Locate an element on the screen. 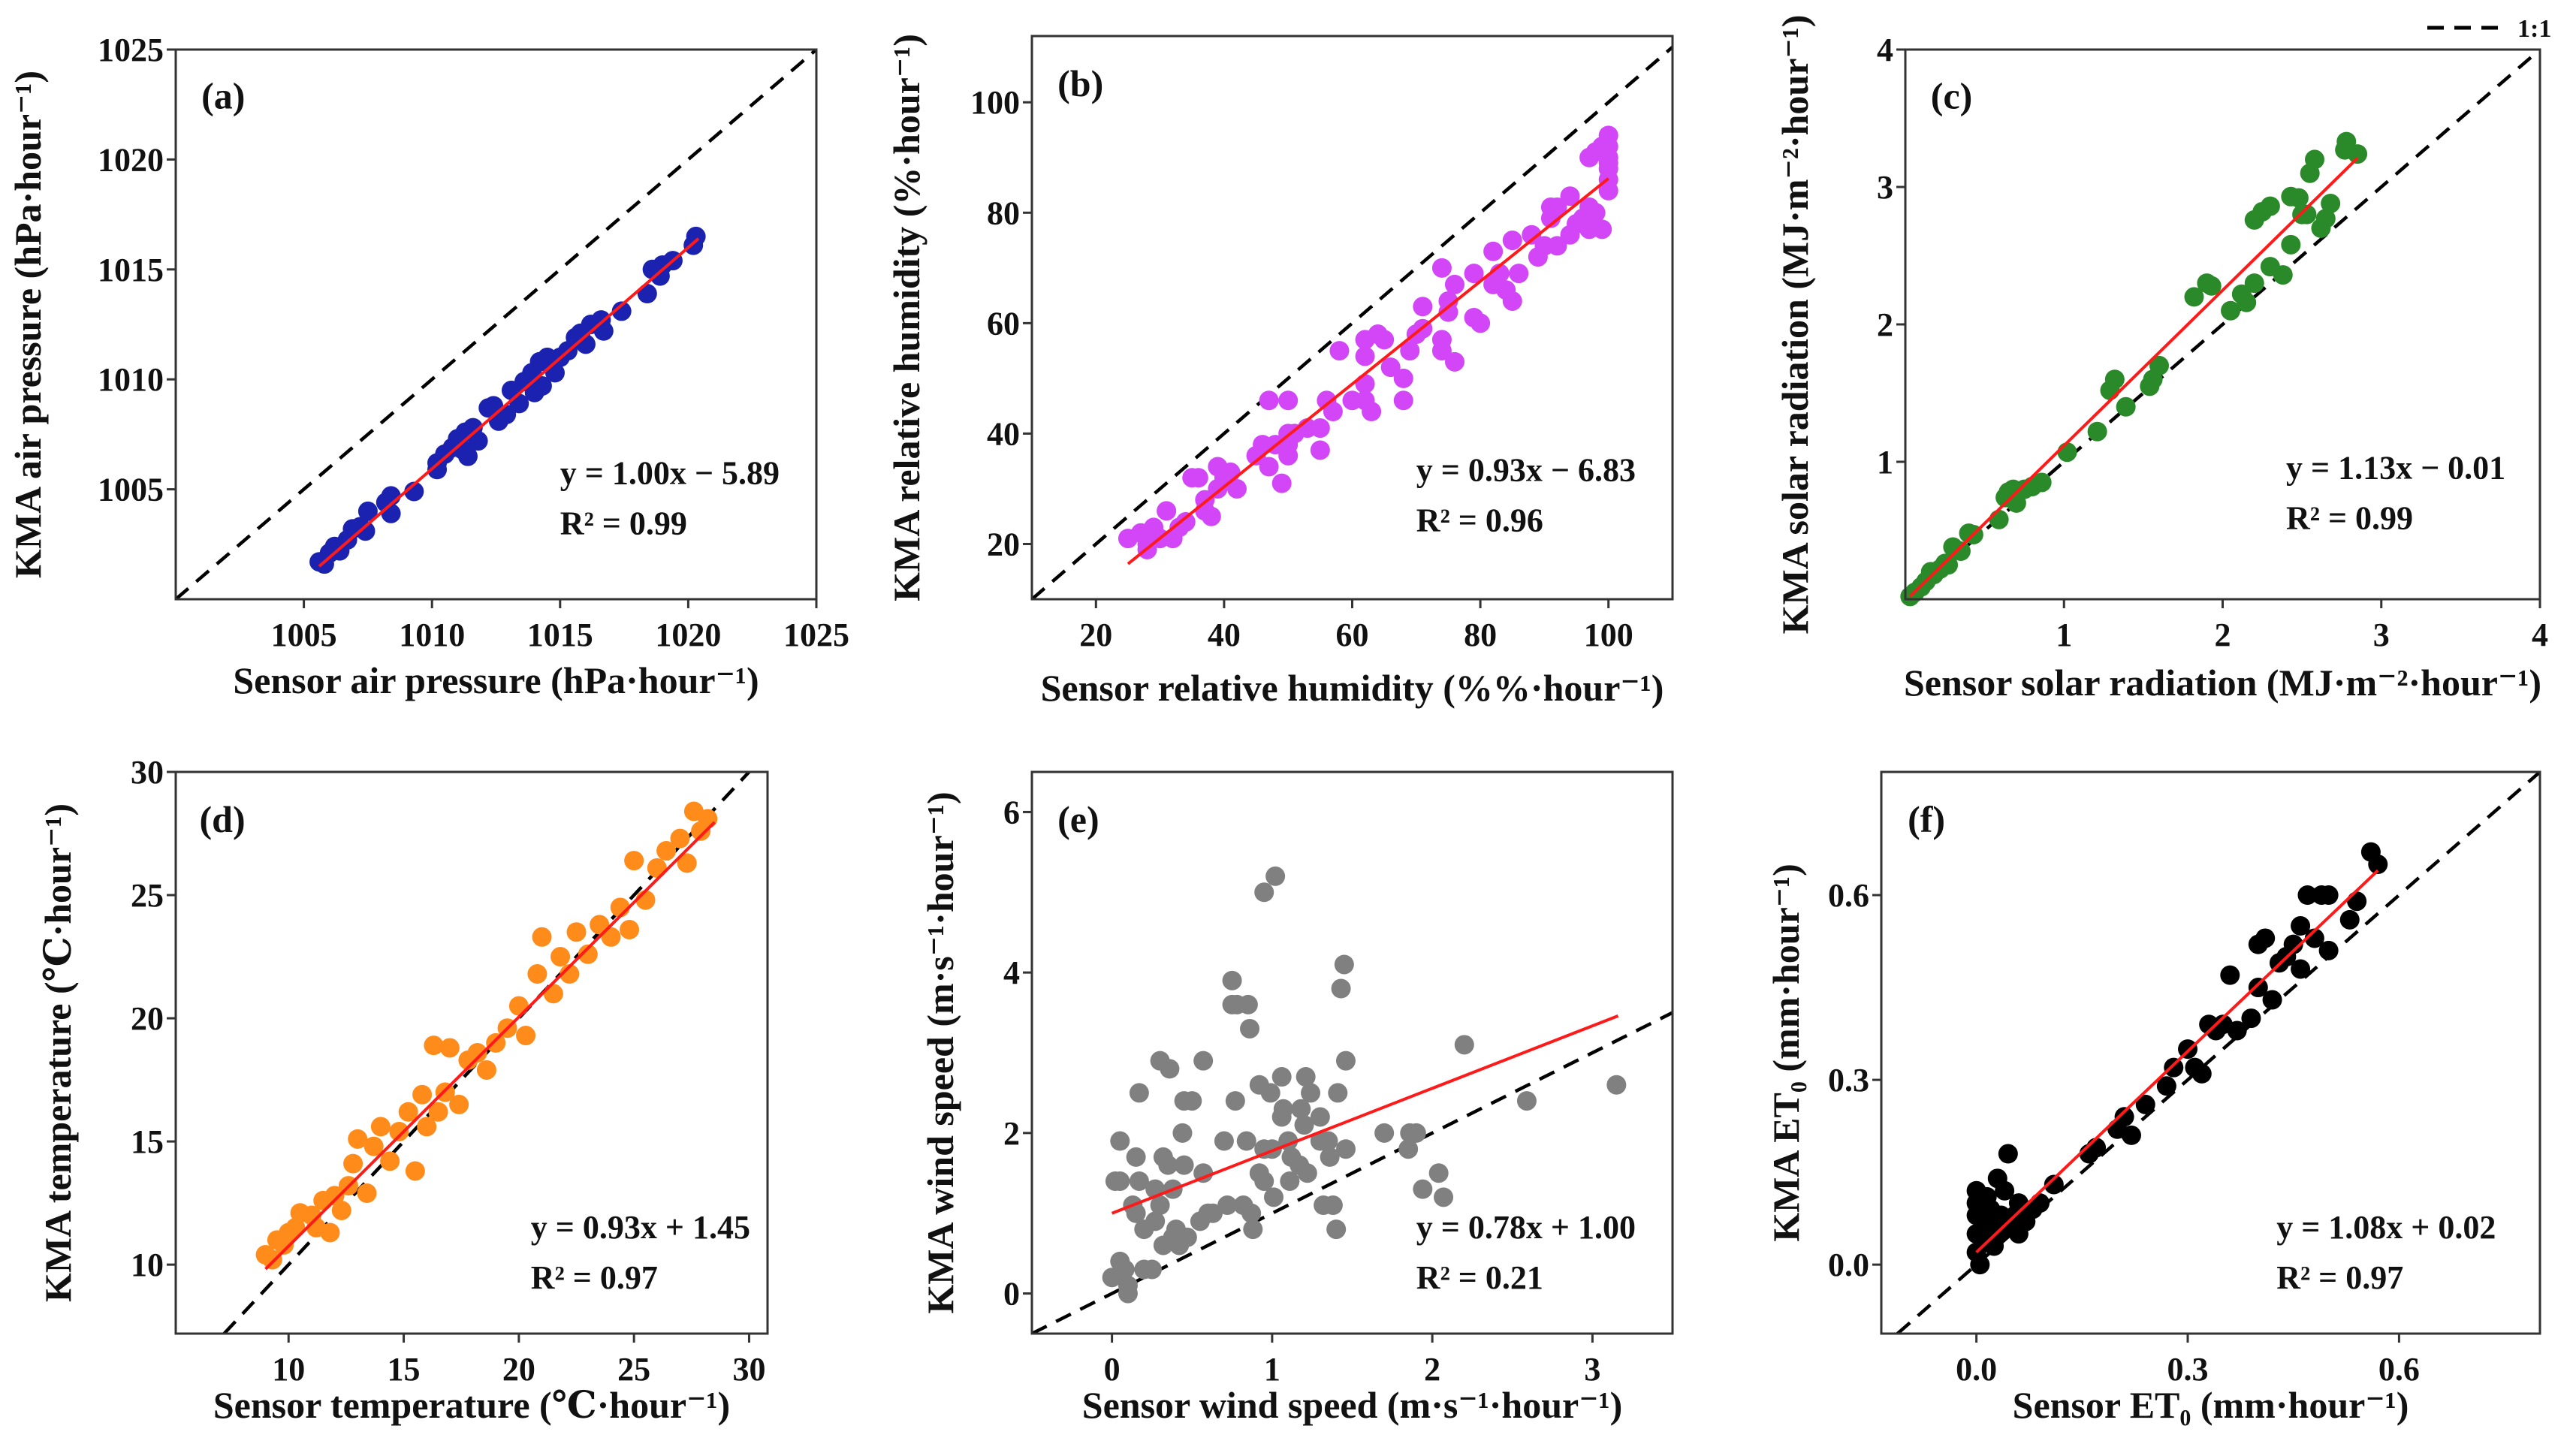 The height and width of the screenshot is (1456, 2576). y-tick-label: 3 is located at coordinates (1885, 187).